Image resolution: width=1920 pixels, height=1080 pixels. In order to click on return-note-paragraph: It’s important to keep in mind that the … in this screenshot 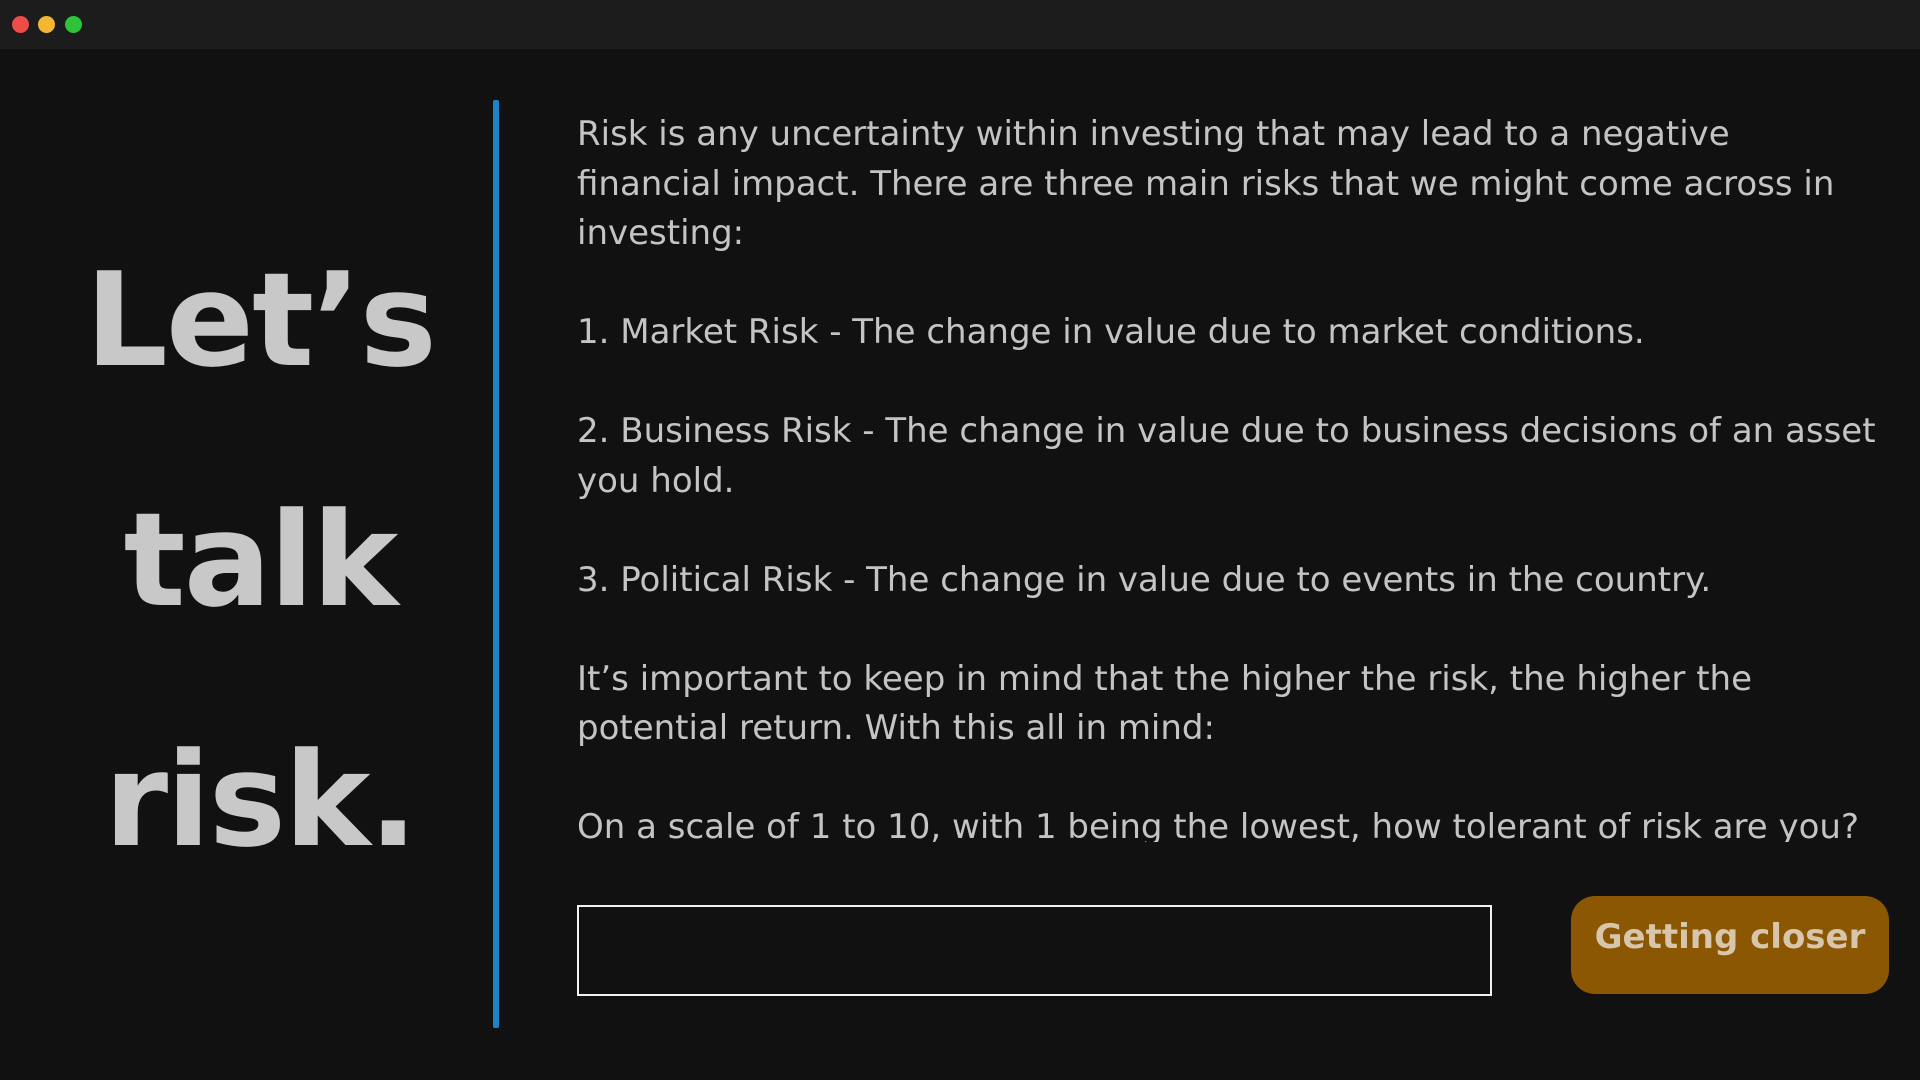, I will do `click(1164, 703)`.